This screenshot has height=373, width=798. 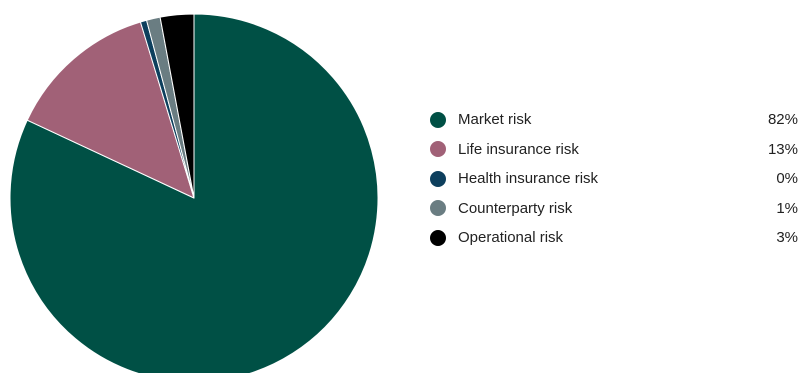 What do you see at coordinates (614, 150) in the screenshot?
I see `legend-item-life-insurance-risk: Life insurance risk 13%` at bounding box center [614, 150].